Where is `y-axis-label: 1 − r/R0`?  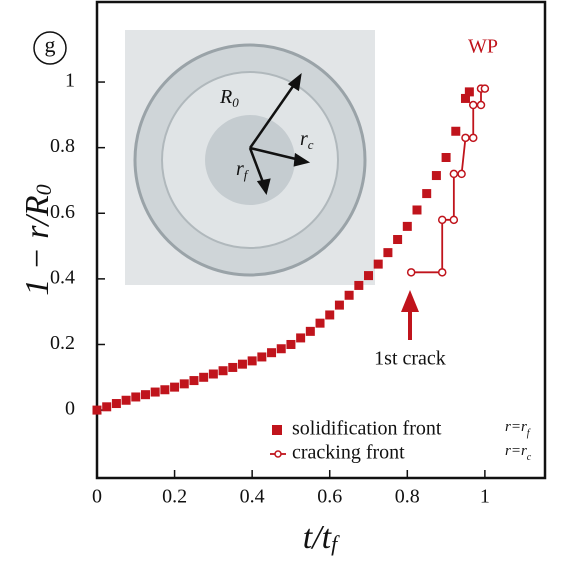 y-axis-label: 1 − r/R0 is located at coordinates (37, 239).